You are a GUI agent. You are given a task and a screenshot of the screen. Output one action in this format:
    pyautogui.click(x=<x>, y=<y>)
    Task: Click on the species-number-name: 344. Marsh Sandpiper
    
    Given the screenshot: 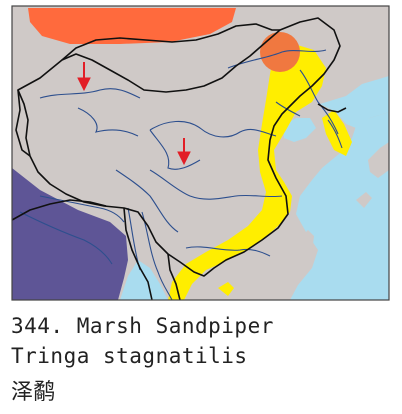 What is the action you would take?
    pyautogui.click(x=142, y=326)
    